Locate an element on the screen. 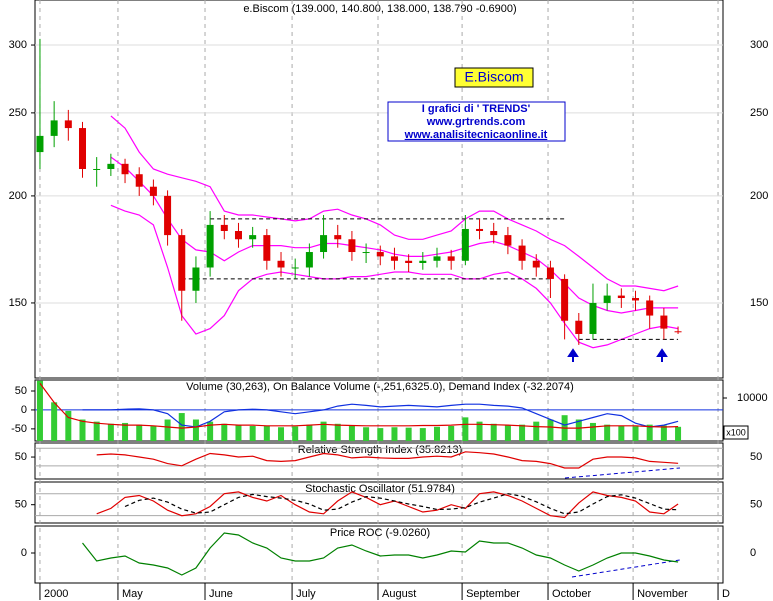  x-tick-label: June is located at coordinates (221, 594).